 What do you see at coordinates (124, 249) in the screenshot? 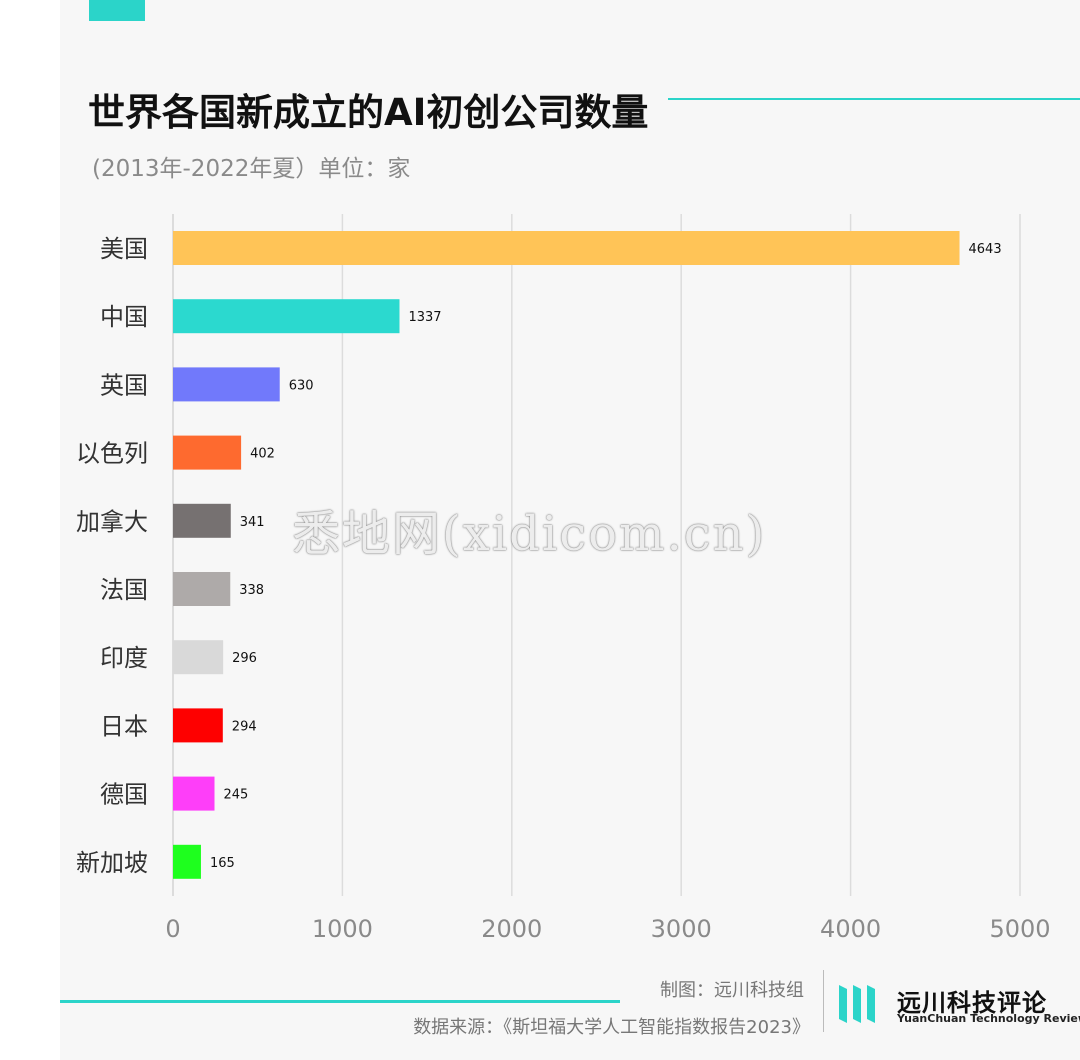
I see `category-label: 美国` at bounding box center [124, 249].